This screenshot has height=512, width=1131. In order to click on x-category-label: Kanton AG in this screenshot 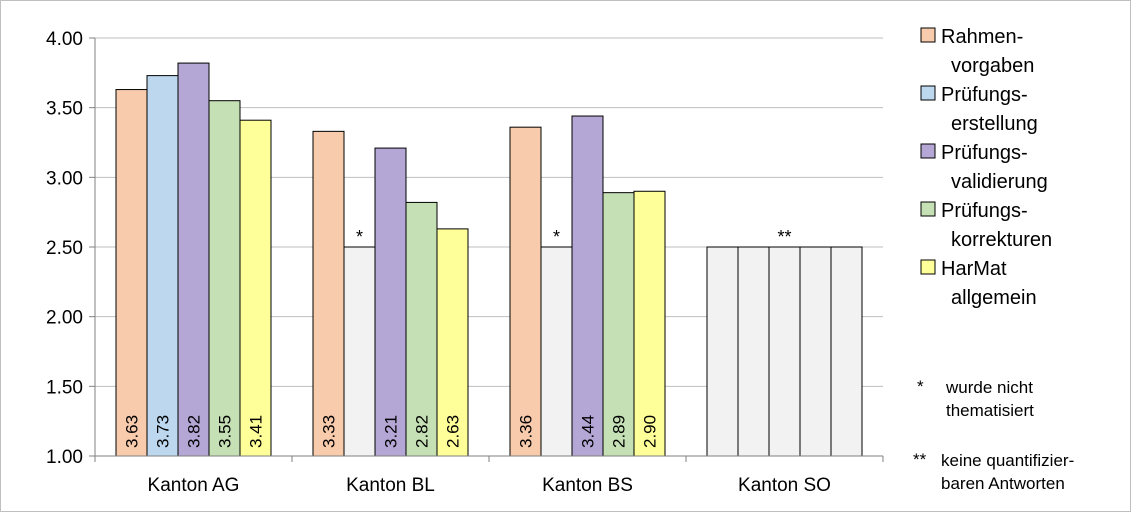, I will do `click(194, 485)`.